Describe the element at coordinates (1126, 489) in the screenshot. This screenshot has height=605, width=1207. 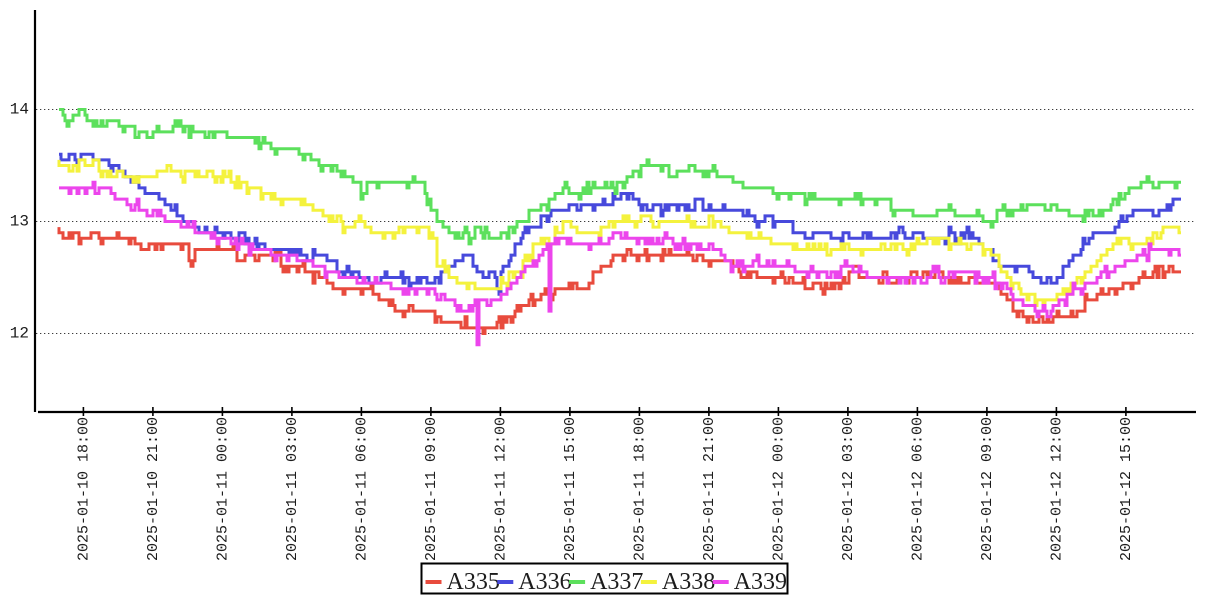
I see `svg-text: 2025-01-12 15:00` at that location.